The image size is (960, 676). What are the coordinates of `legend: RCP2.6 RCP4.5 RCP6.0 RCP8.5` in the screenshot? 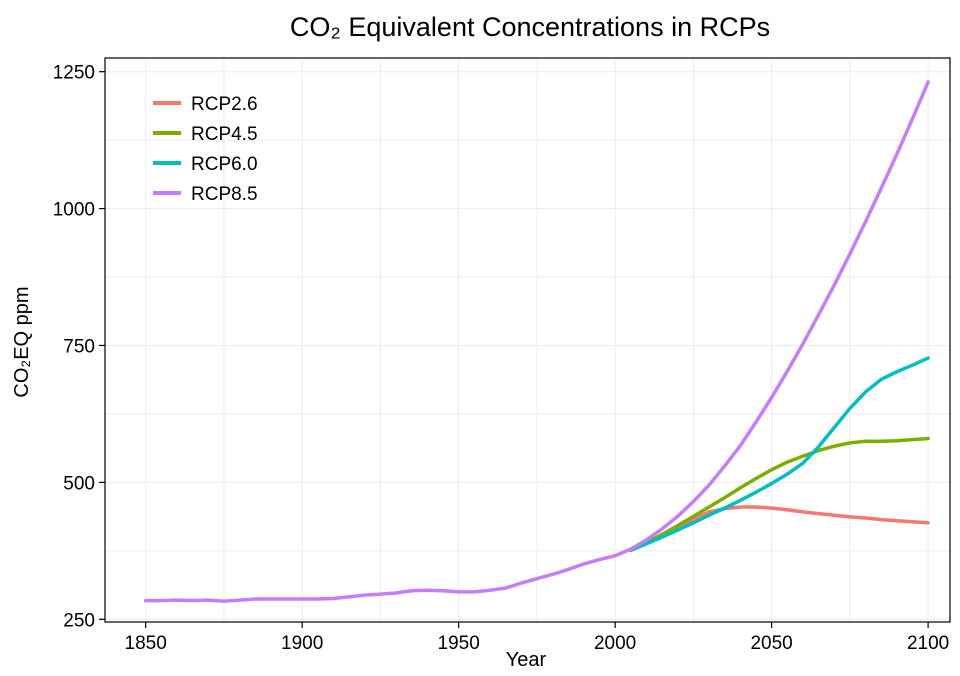 It's located at (205, 149).